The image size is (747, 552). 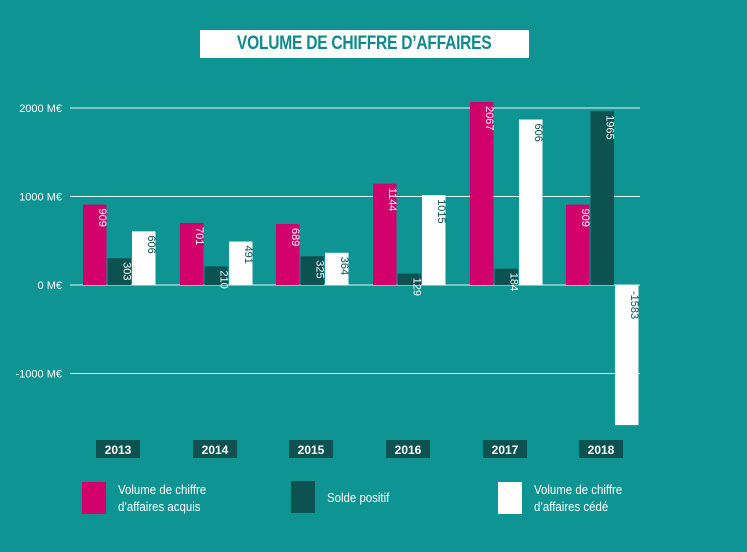 What do you see at coordinates (510, 498) in the screenshot?
I see `legend-swatch-cede` at bounding box center [510, 498].